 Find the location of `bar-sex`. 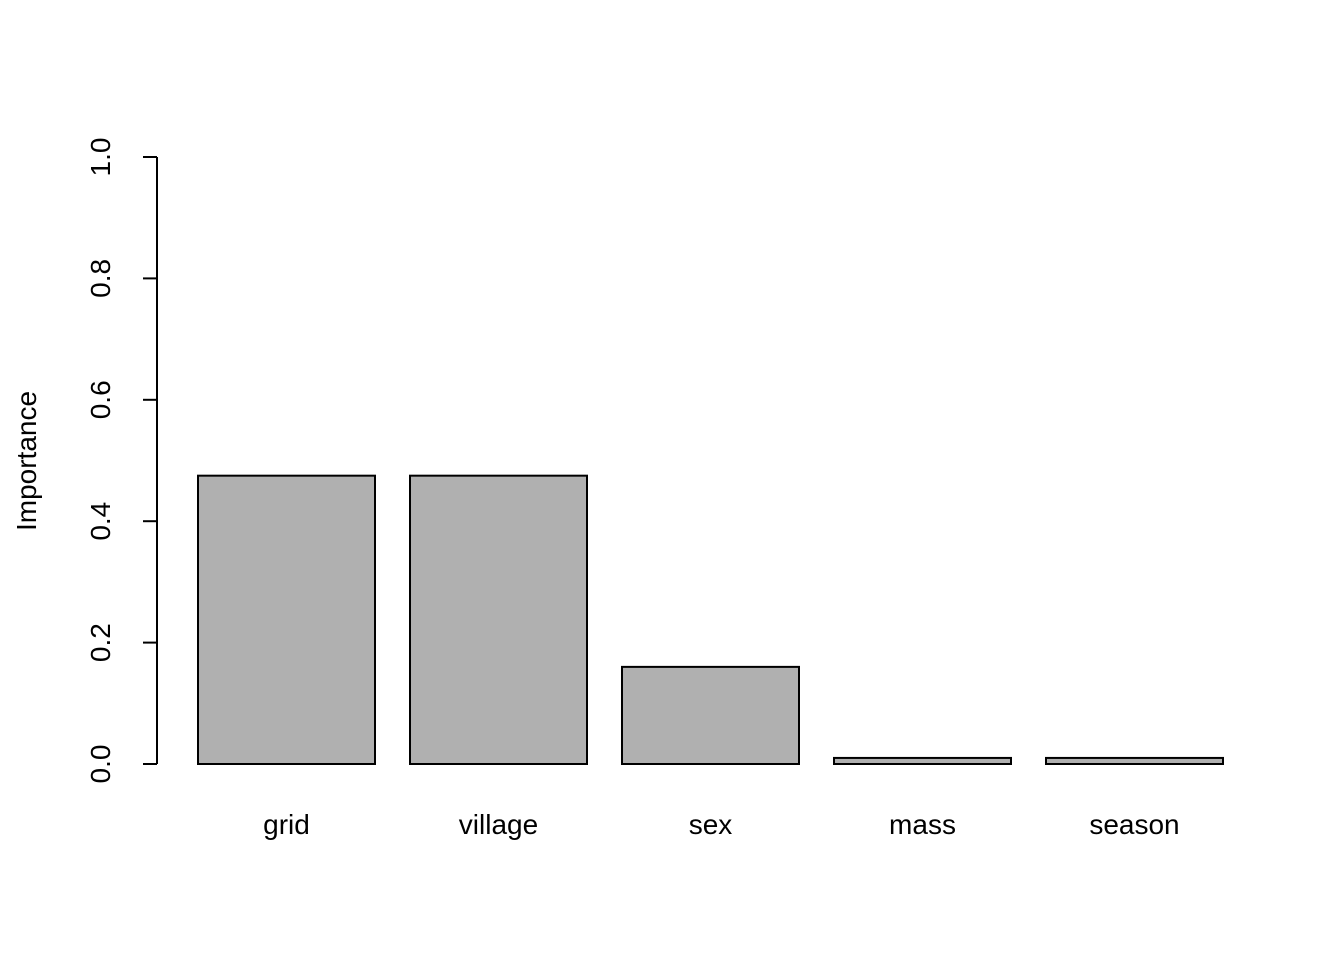

bar-sex is located at coordinates (710, 715).